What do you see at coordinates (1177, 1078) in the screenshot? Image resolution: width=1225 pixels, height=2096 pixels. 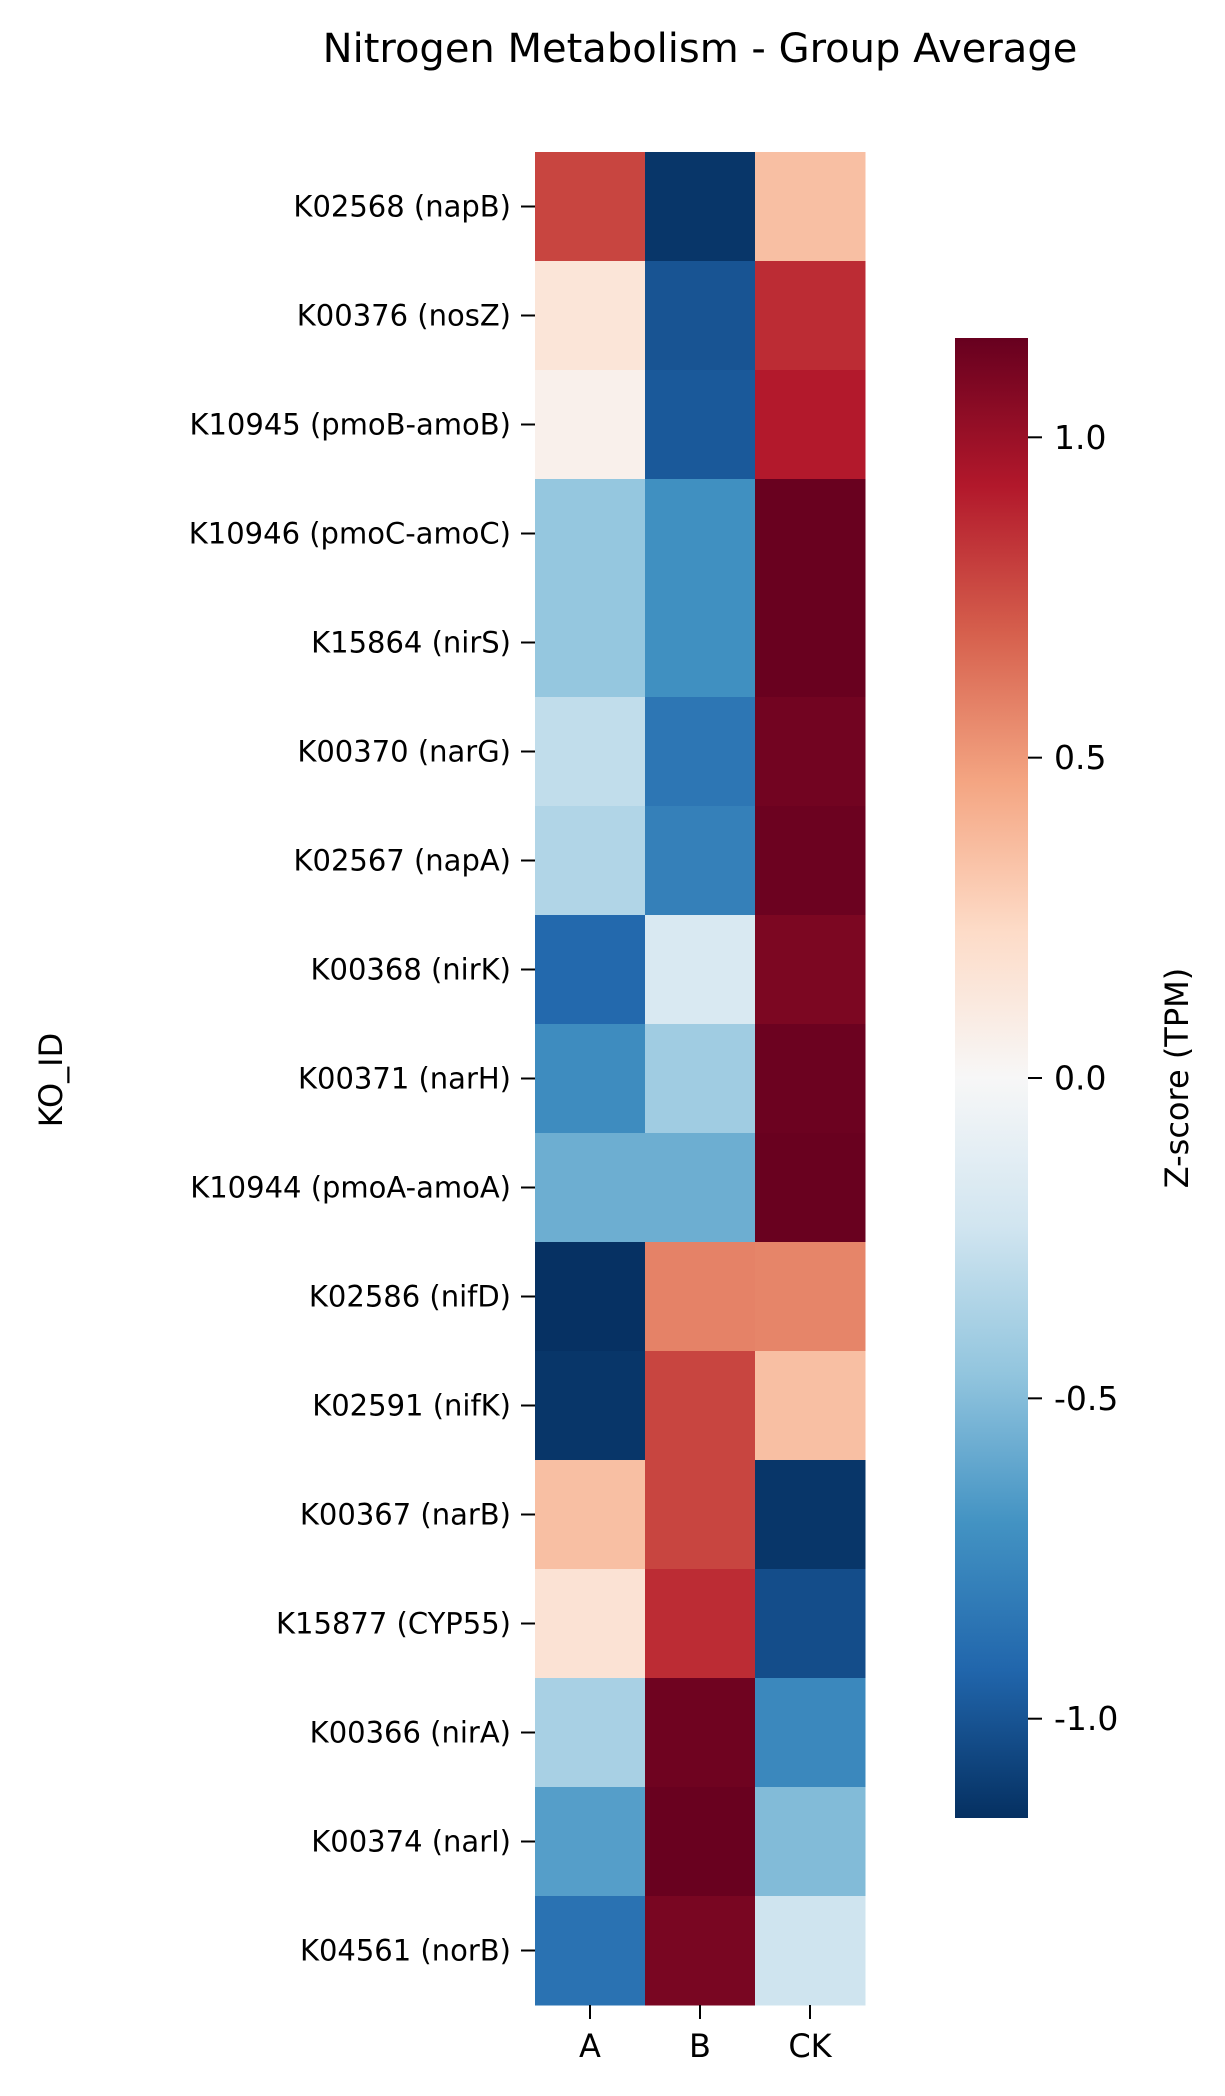 I see `colorbar-label: Z-score (TPM)` at bounding box center [1177, 1078].